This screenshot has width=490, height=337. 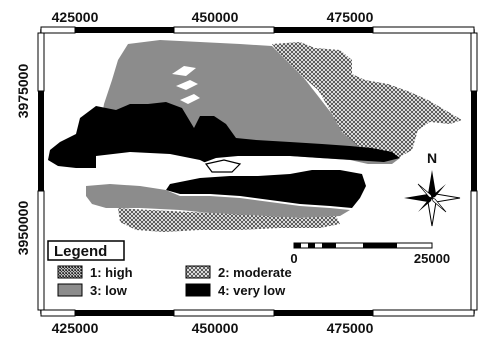 What do you see at coordinates (257, 30) in the screenshot?
I see `frame-border-top` at bounding box center [257, 30].